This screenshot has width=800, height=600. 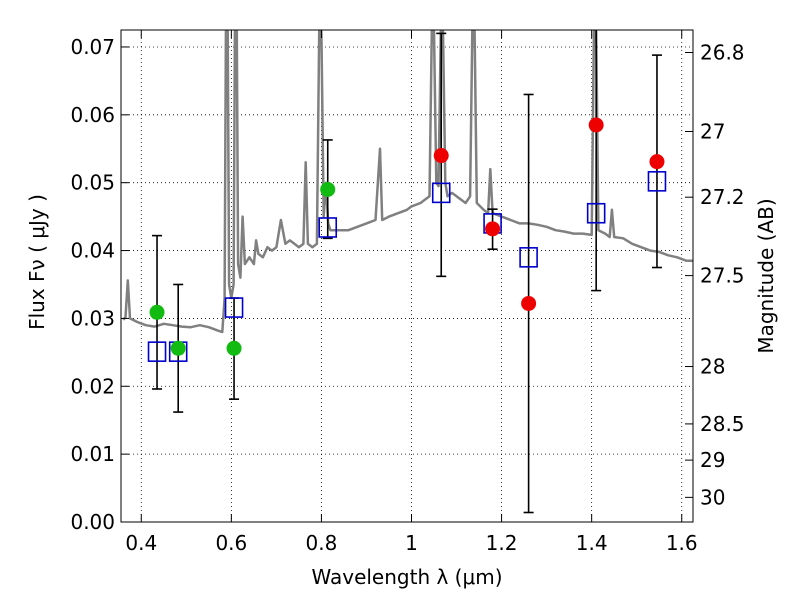 What do you see at coordinates (92, 251) in the screenshot?
I see `y-tick-label: 0.04` at bounding box center [92, 251].